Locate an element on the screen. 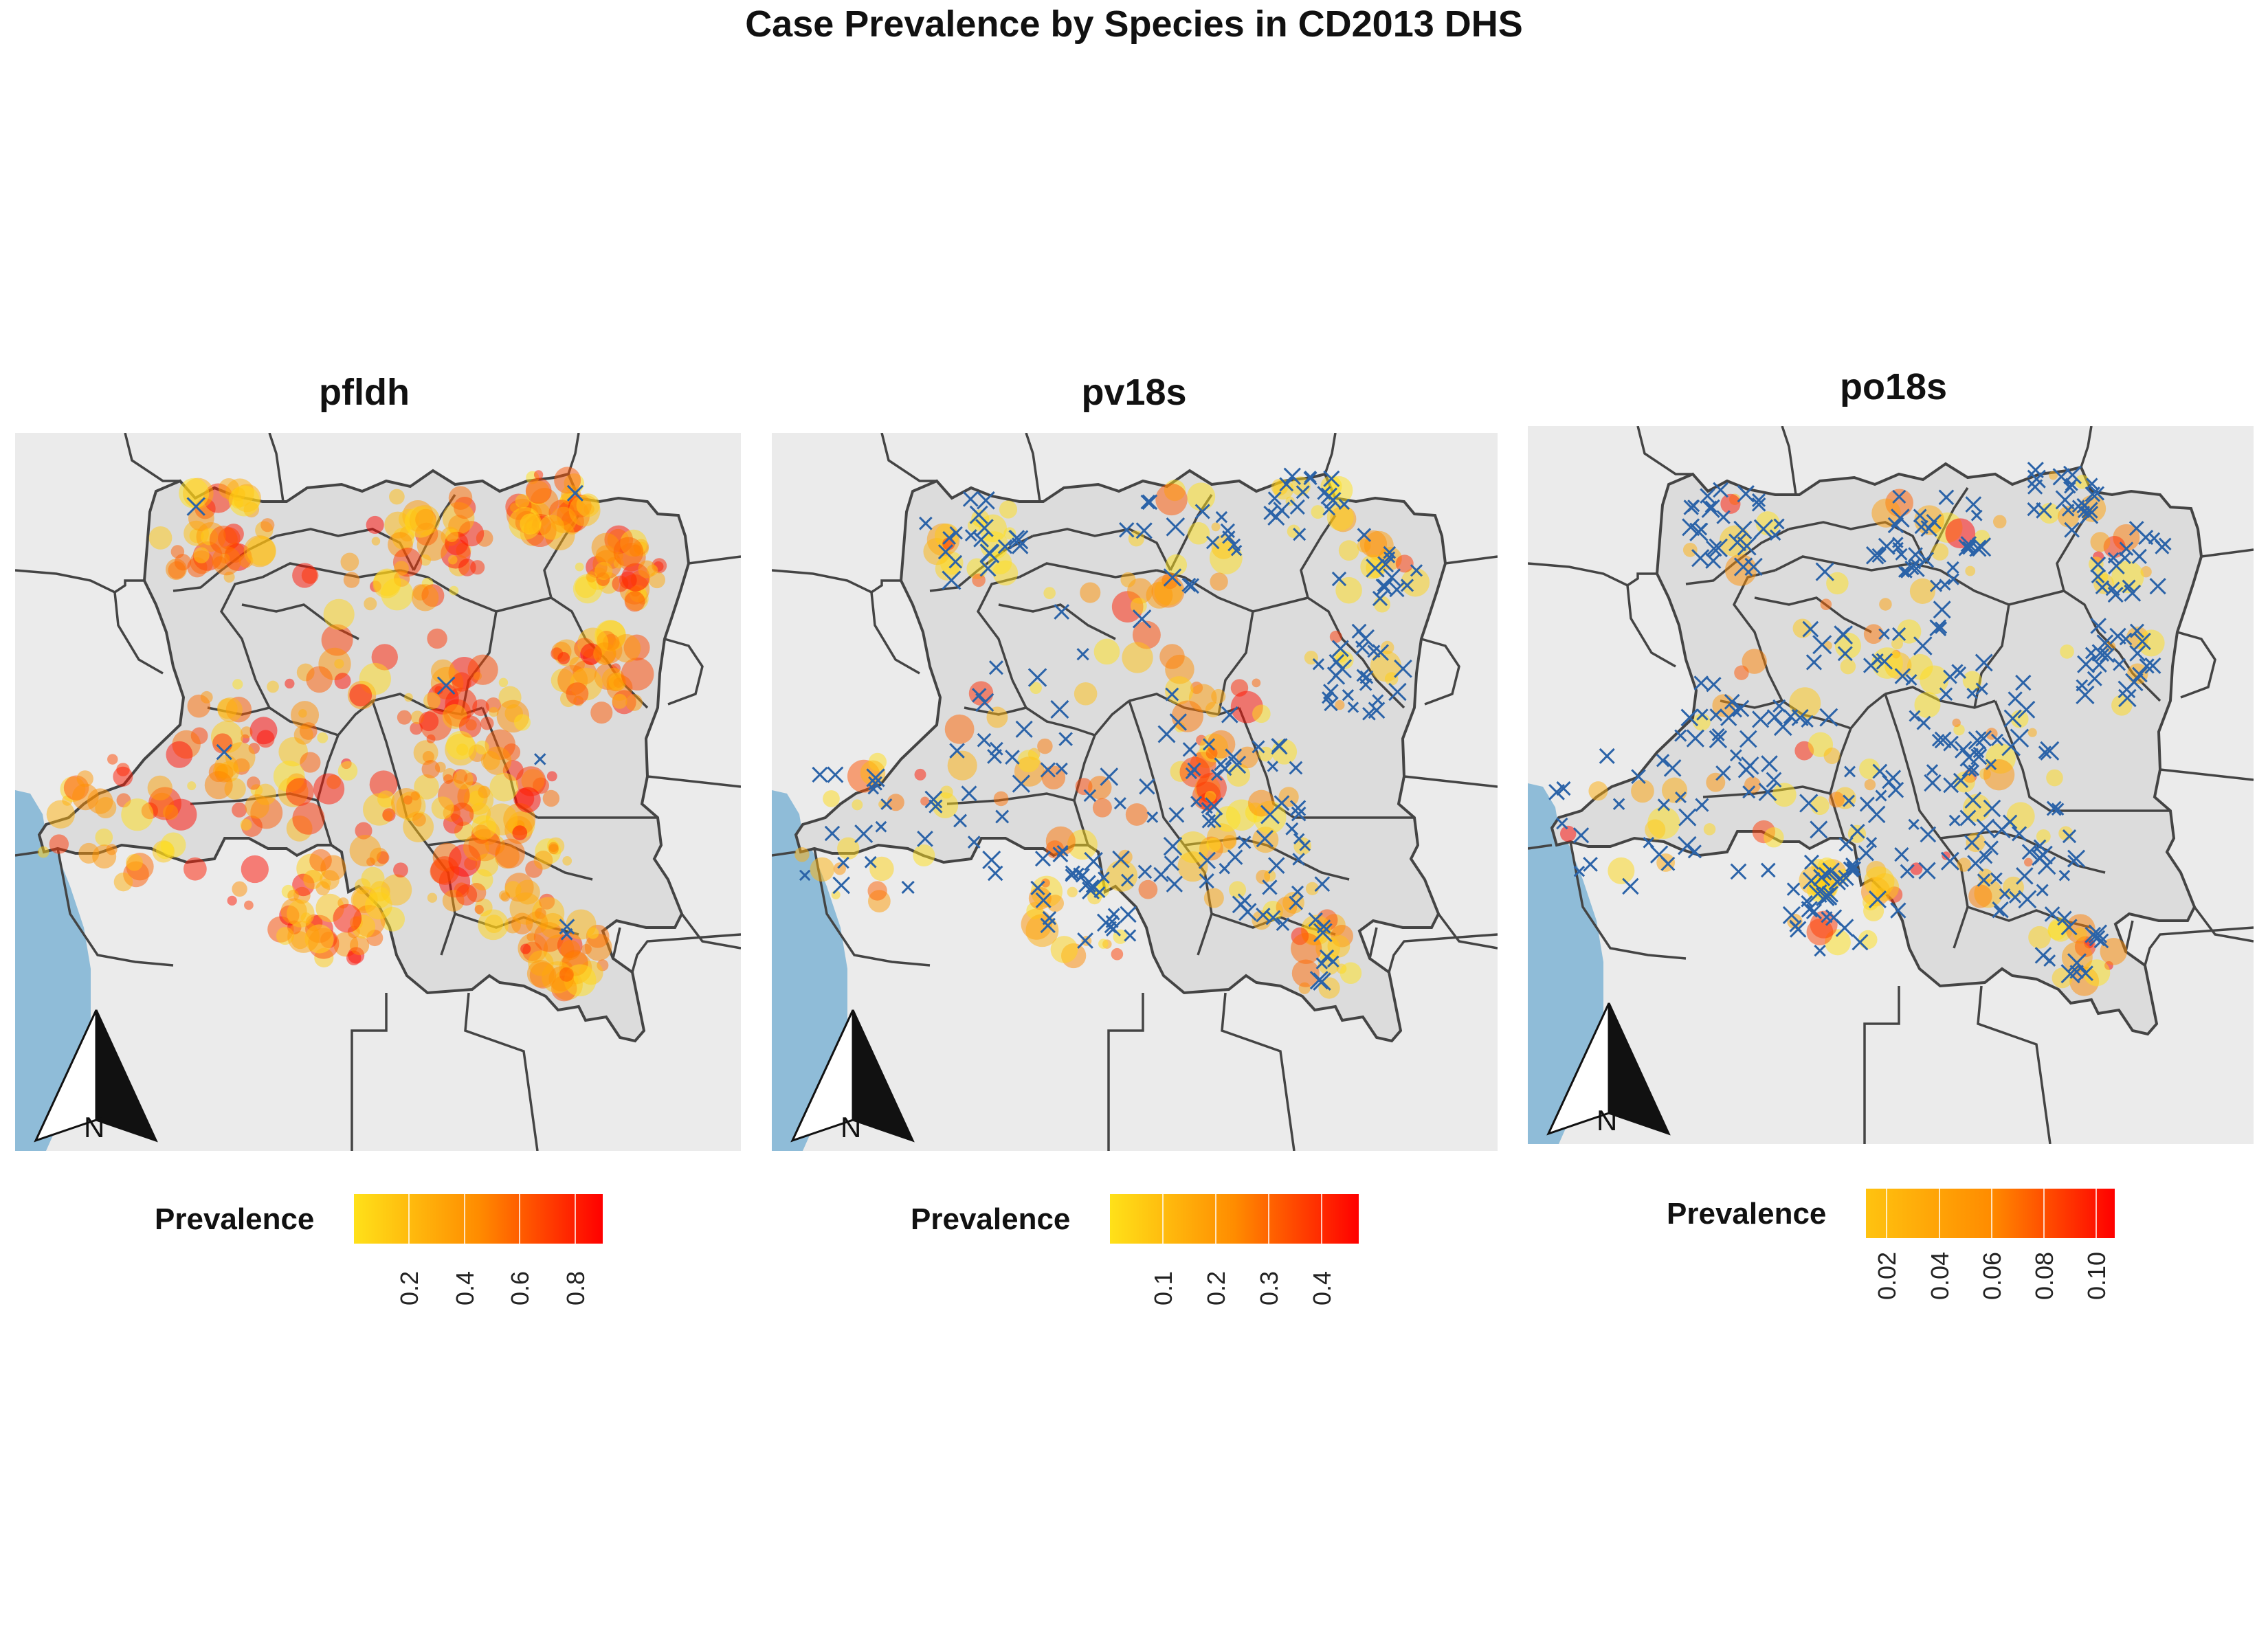 The image size is (2268, 1649). north-arrow: N is located at coordinates (853, 1076).